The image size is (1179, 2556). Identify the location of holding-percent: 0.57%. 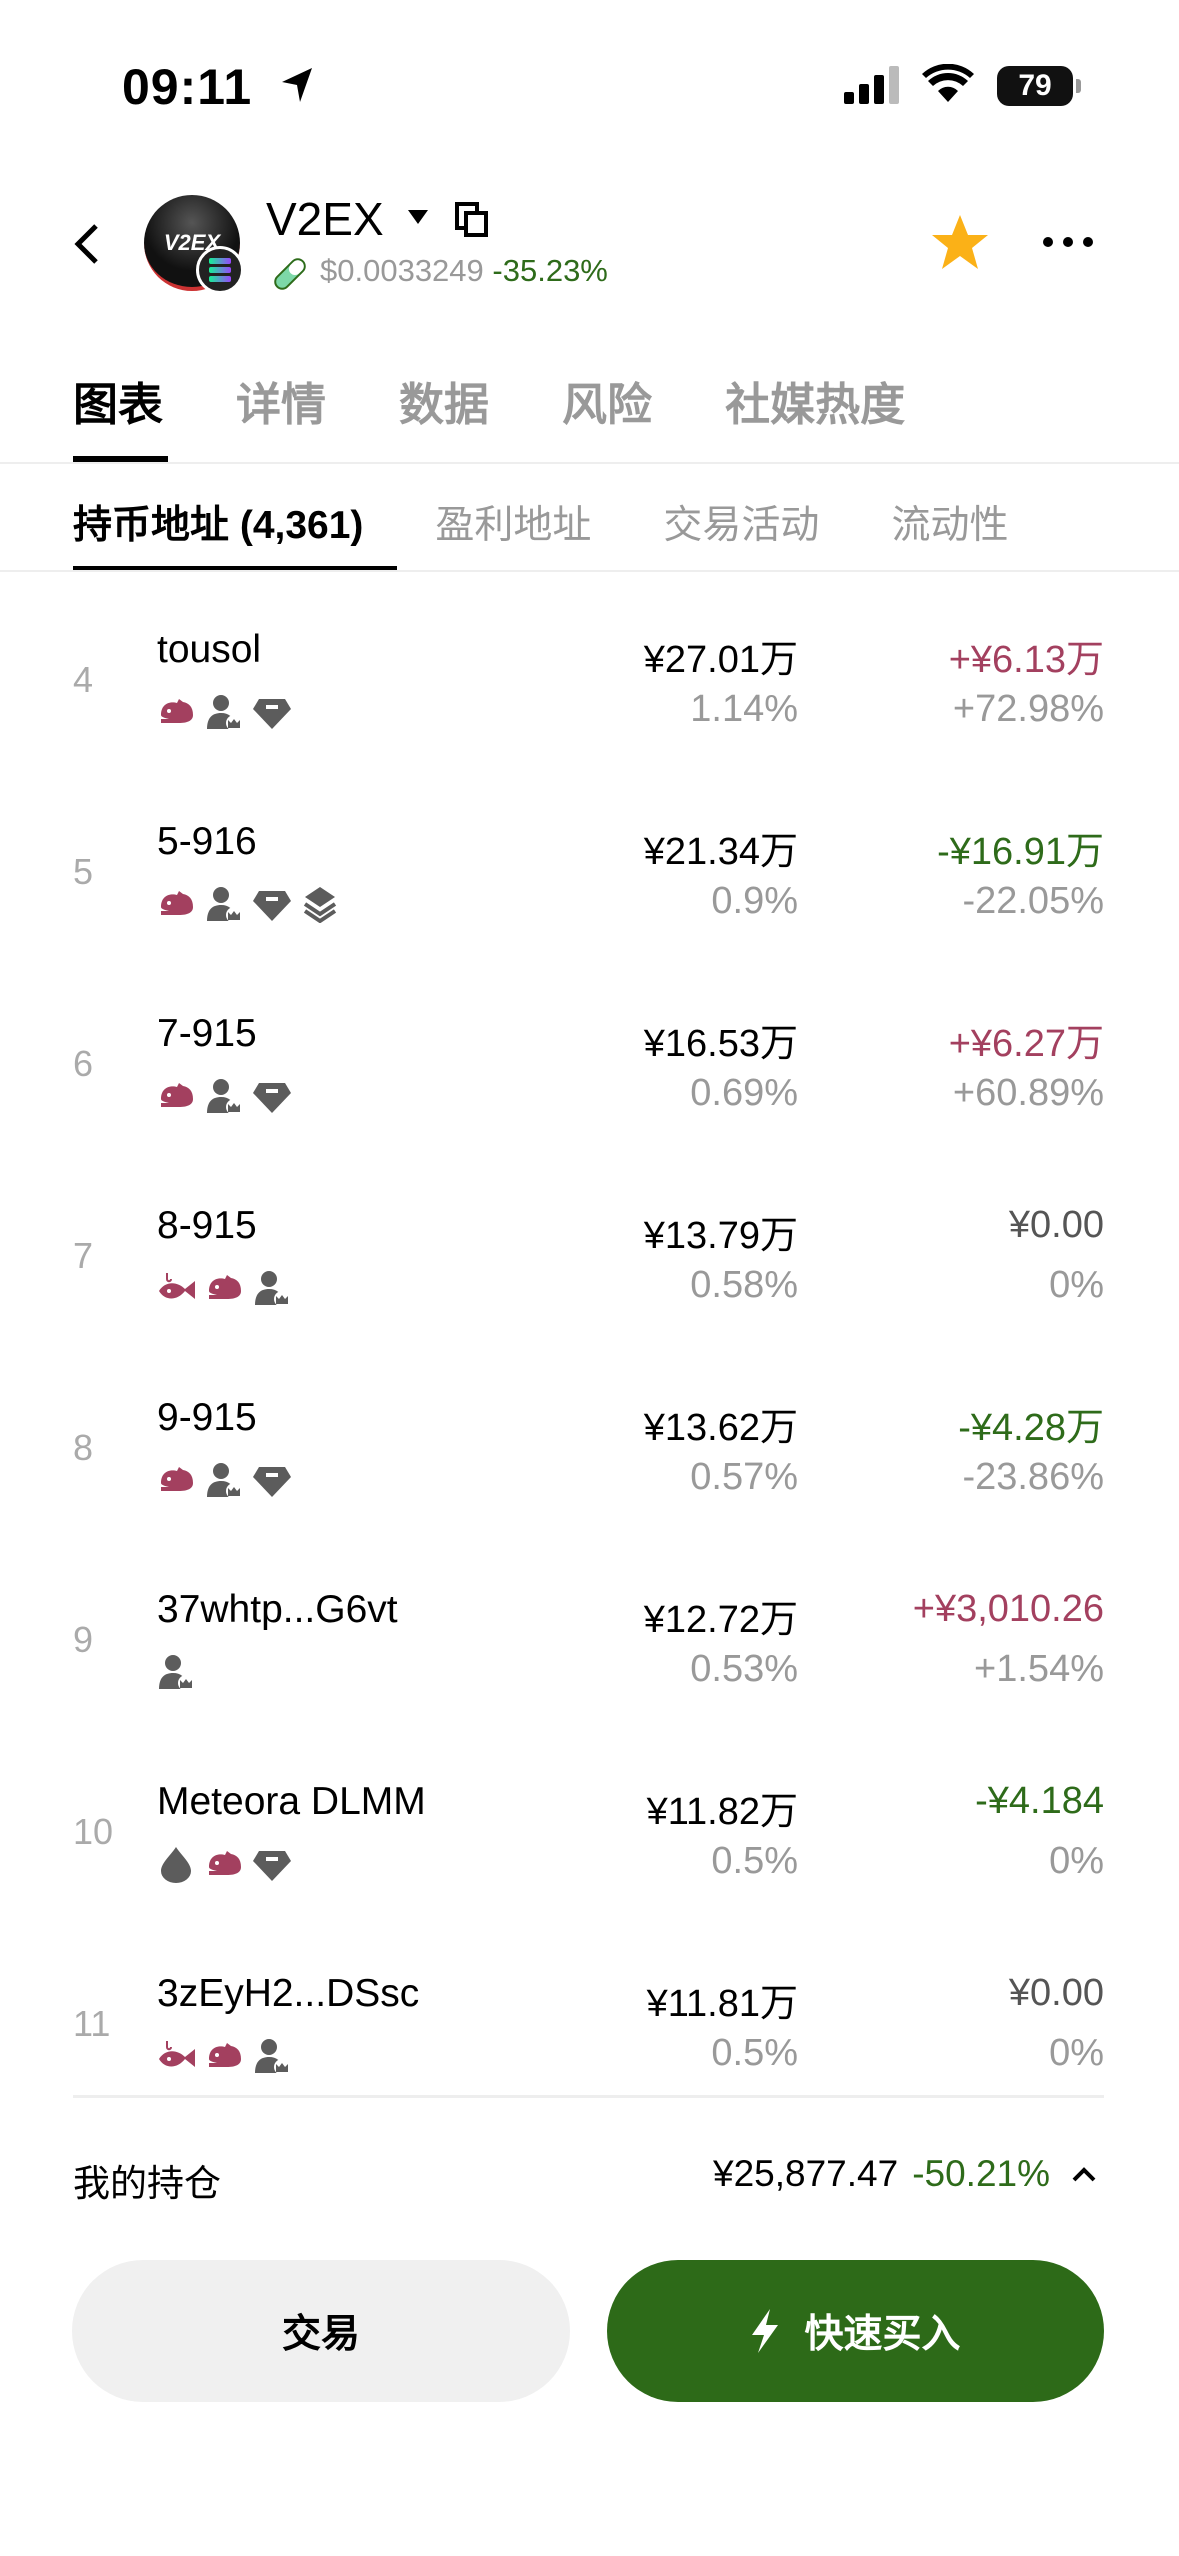
(744, 1477).